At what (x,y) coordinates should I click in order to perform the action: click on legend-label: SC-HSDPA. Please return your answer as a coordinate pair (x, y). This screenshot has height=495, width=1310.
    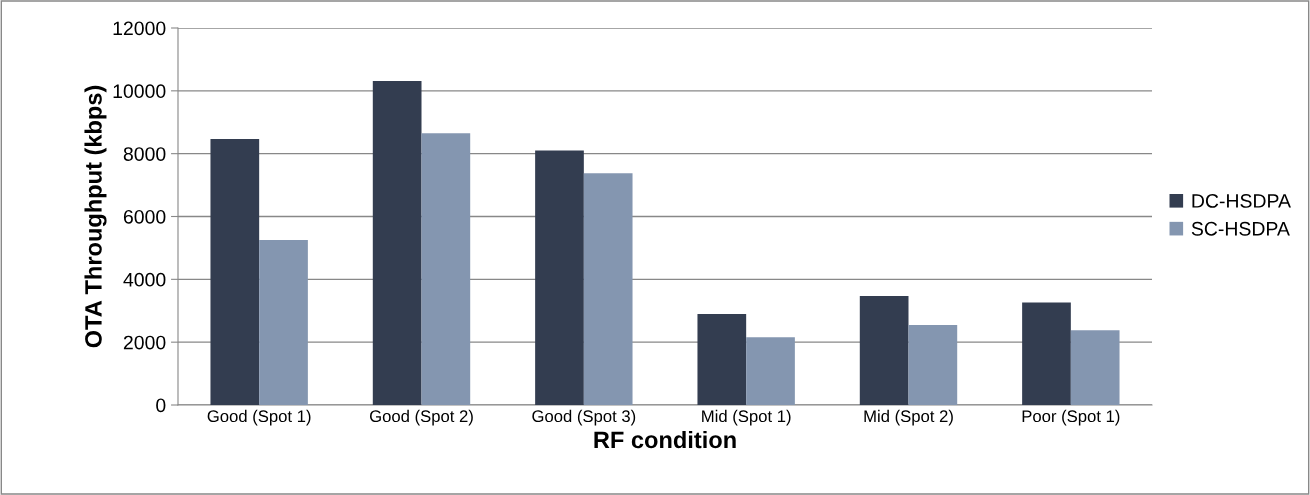
    Looking at the image, I should click on (1240, 228).